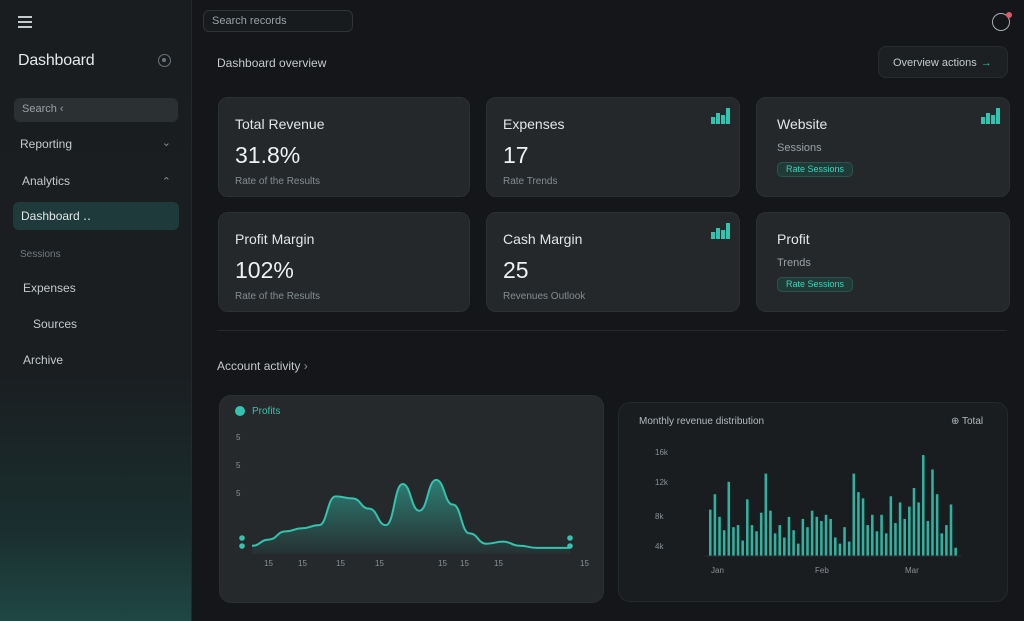 The height and width of the screenshot is (621, 1024). What do you see at coordinates (96, 216) in the screenshot?
I see `sidebar-item-dashboard: Dashboard ‥` at bounding box center [96, 216].